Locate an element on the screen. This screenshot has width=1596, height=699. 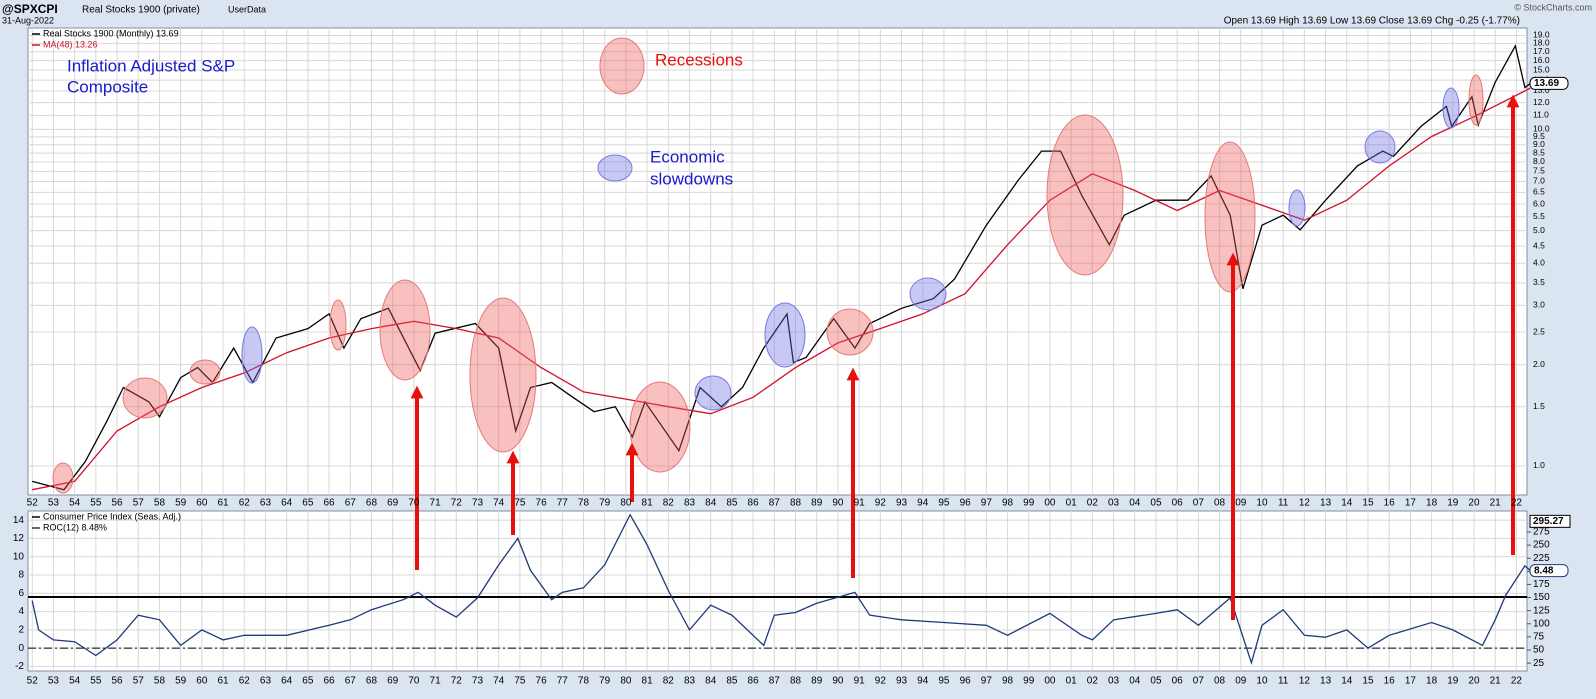
y2-tick-label: 25 is located at coordinates (1539, 663).